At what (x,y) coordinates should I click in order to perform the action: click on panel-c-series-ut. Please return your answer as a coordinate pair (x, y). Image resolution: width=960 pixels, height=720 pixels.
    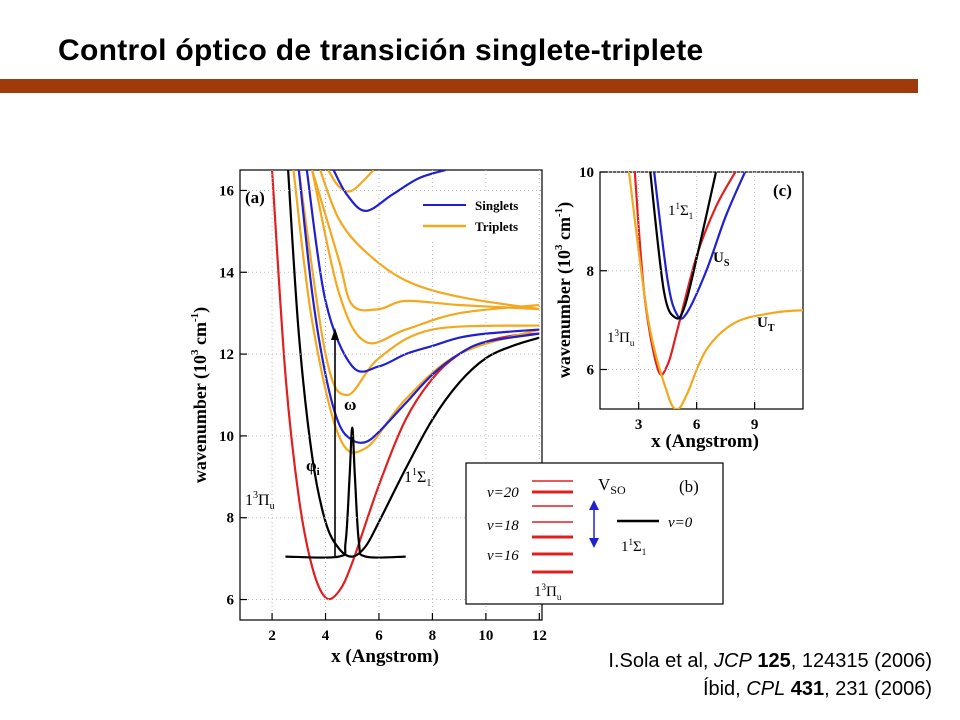
    Looking at the image, I should click on (715, 290).